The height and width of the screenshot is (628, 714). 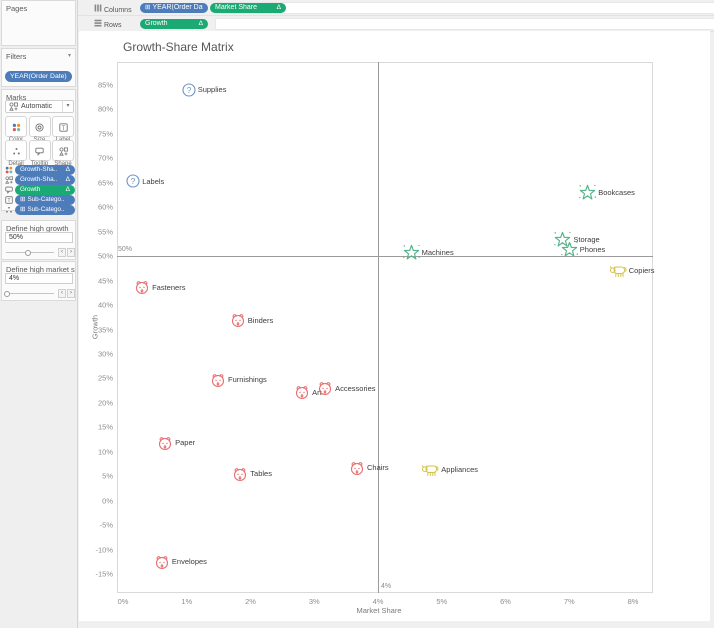 I want to click on filters-shelf: Filters ▾ YEAR(Order Date), so click(x=38, y=67).